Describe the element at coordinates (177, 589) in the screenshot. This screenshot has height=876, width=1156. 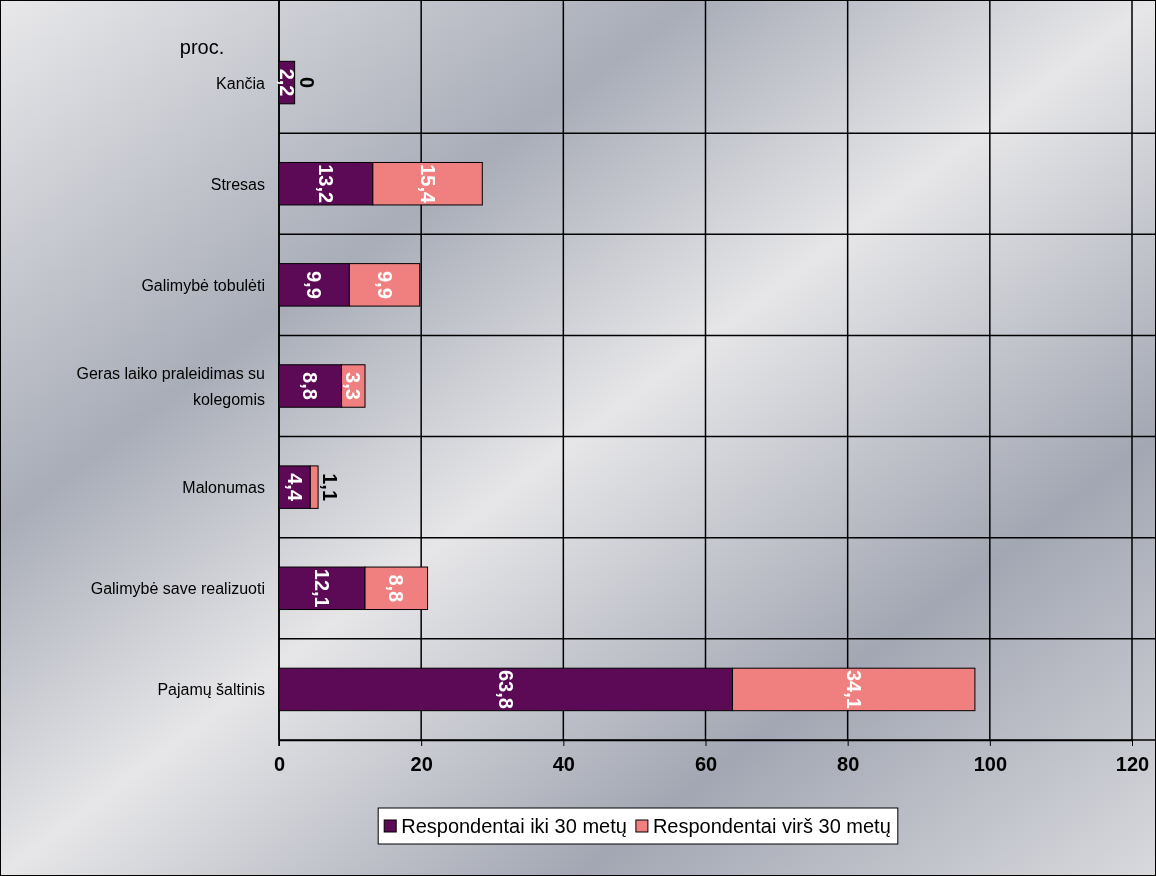
I see `y-tick-label: Galimybė save realizuoti` at that location.